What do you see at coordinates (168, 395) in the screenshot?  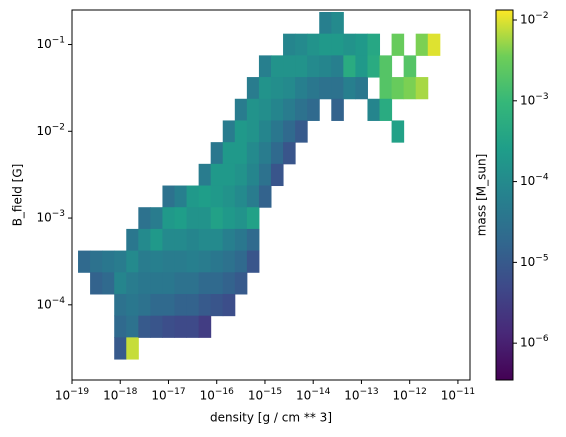 I see `x-tick-label: 10−17` at bounding box center [168, 395].